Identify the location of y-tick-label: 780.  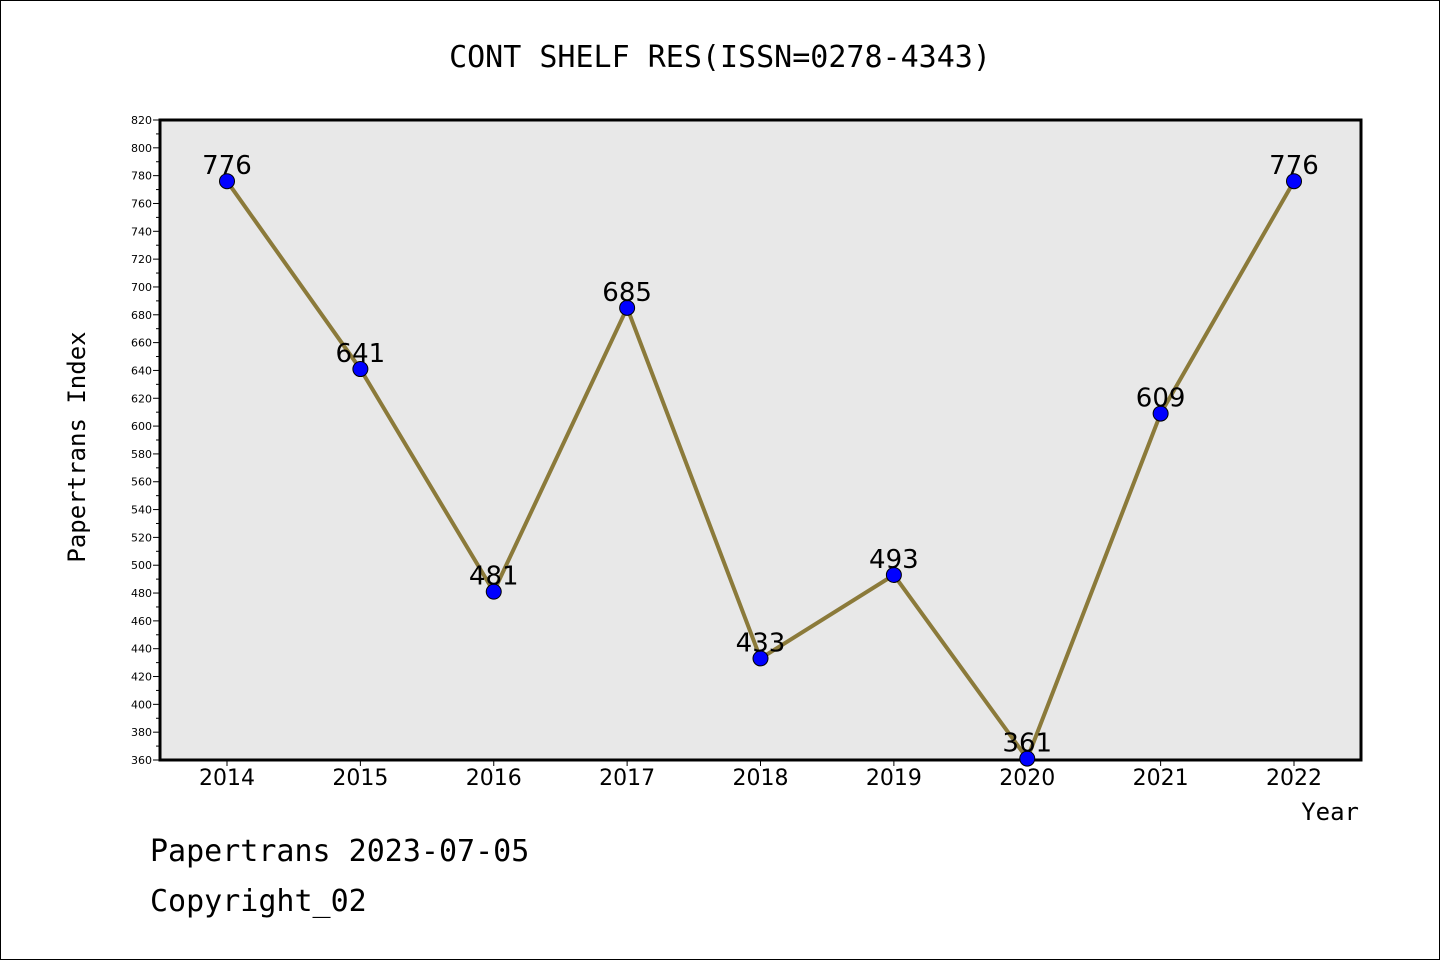
(141, 176).